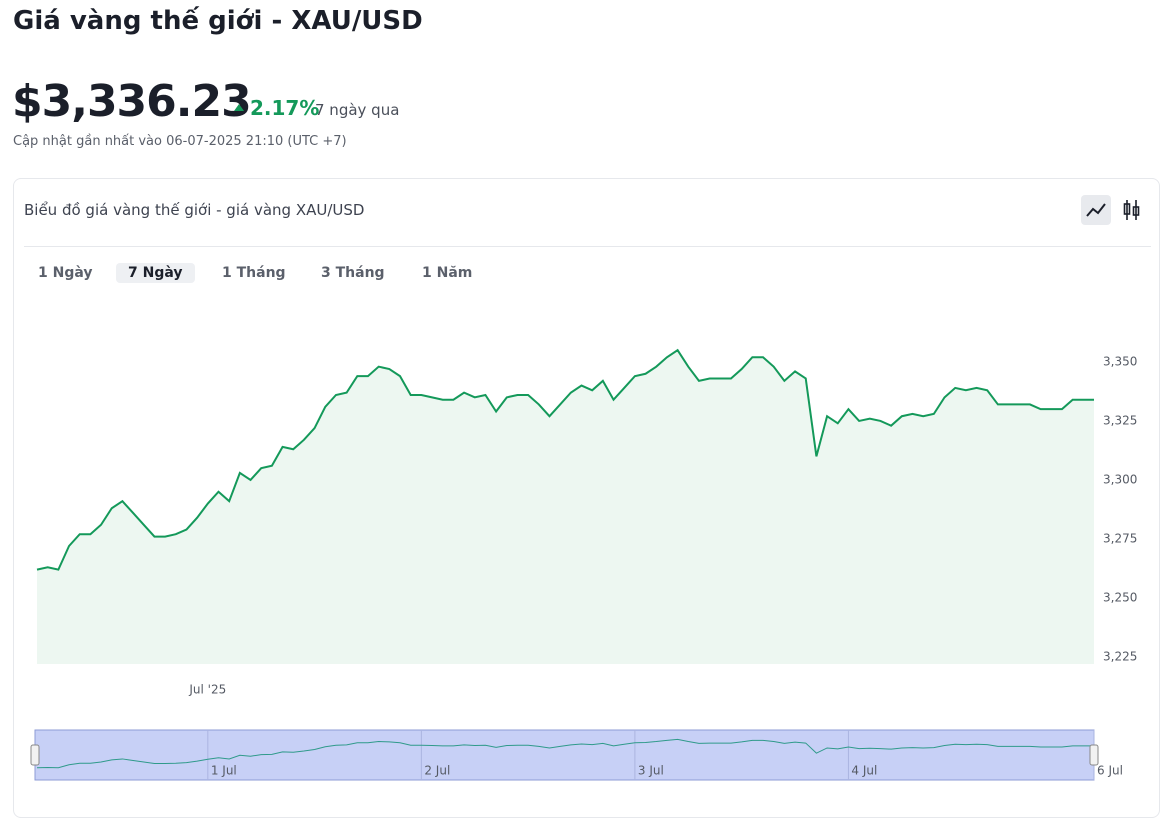 The width and height of the screenshot is (1163, 818). I want to click on page-title: Giá vàng thế giới - XAU/USD, so click(218, 21).